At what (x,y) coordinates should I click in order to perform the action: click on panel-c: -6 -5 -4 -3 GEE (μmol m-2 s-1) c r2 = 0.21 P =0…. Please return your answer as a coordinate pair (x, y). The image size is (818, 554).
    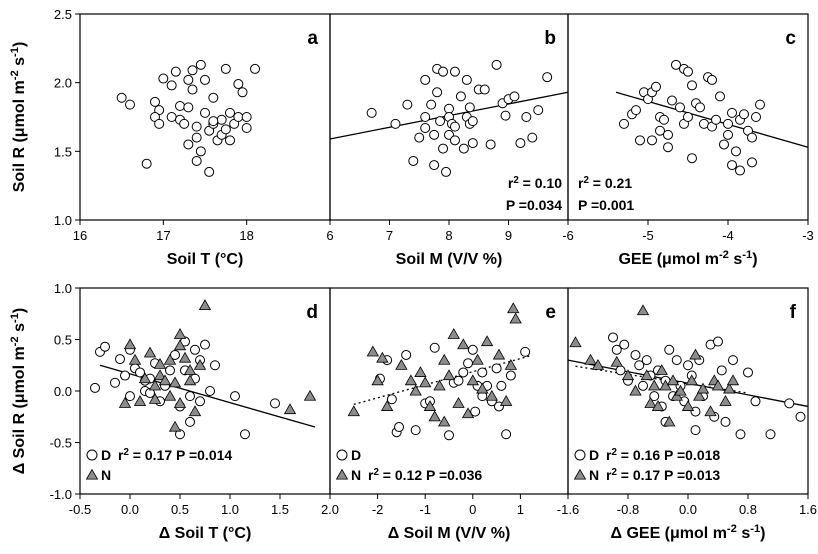
    Looking at the image, I should click on (688, 140).